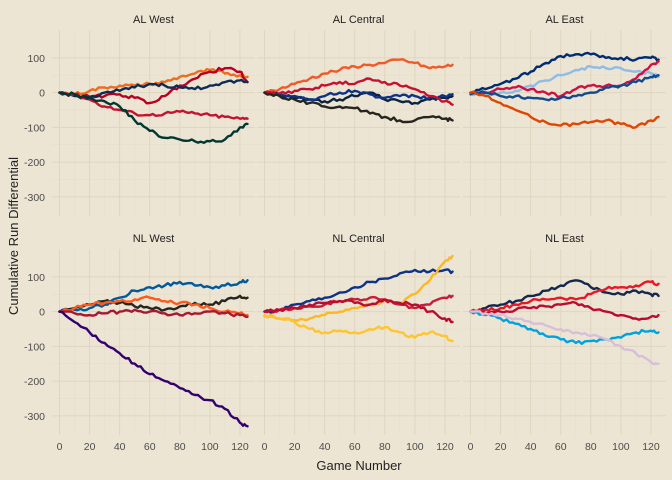  What do you see at coordinates (564, 20) in the screenshot?
I see `panel-title: AL East` at bounding box center [564, 20].